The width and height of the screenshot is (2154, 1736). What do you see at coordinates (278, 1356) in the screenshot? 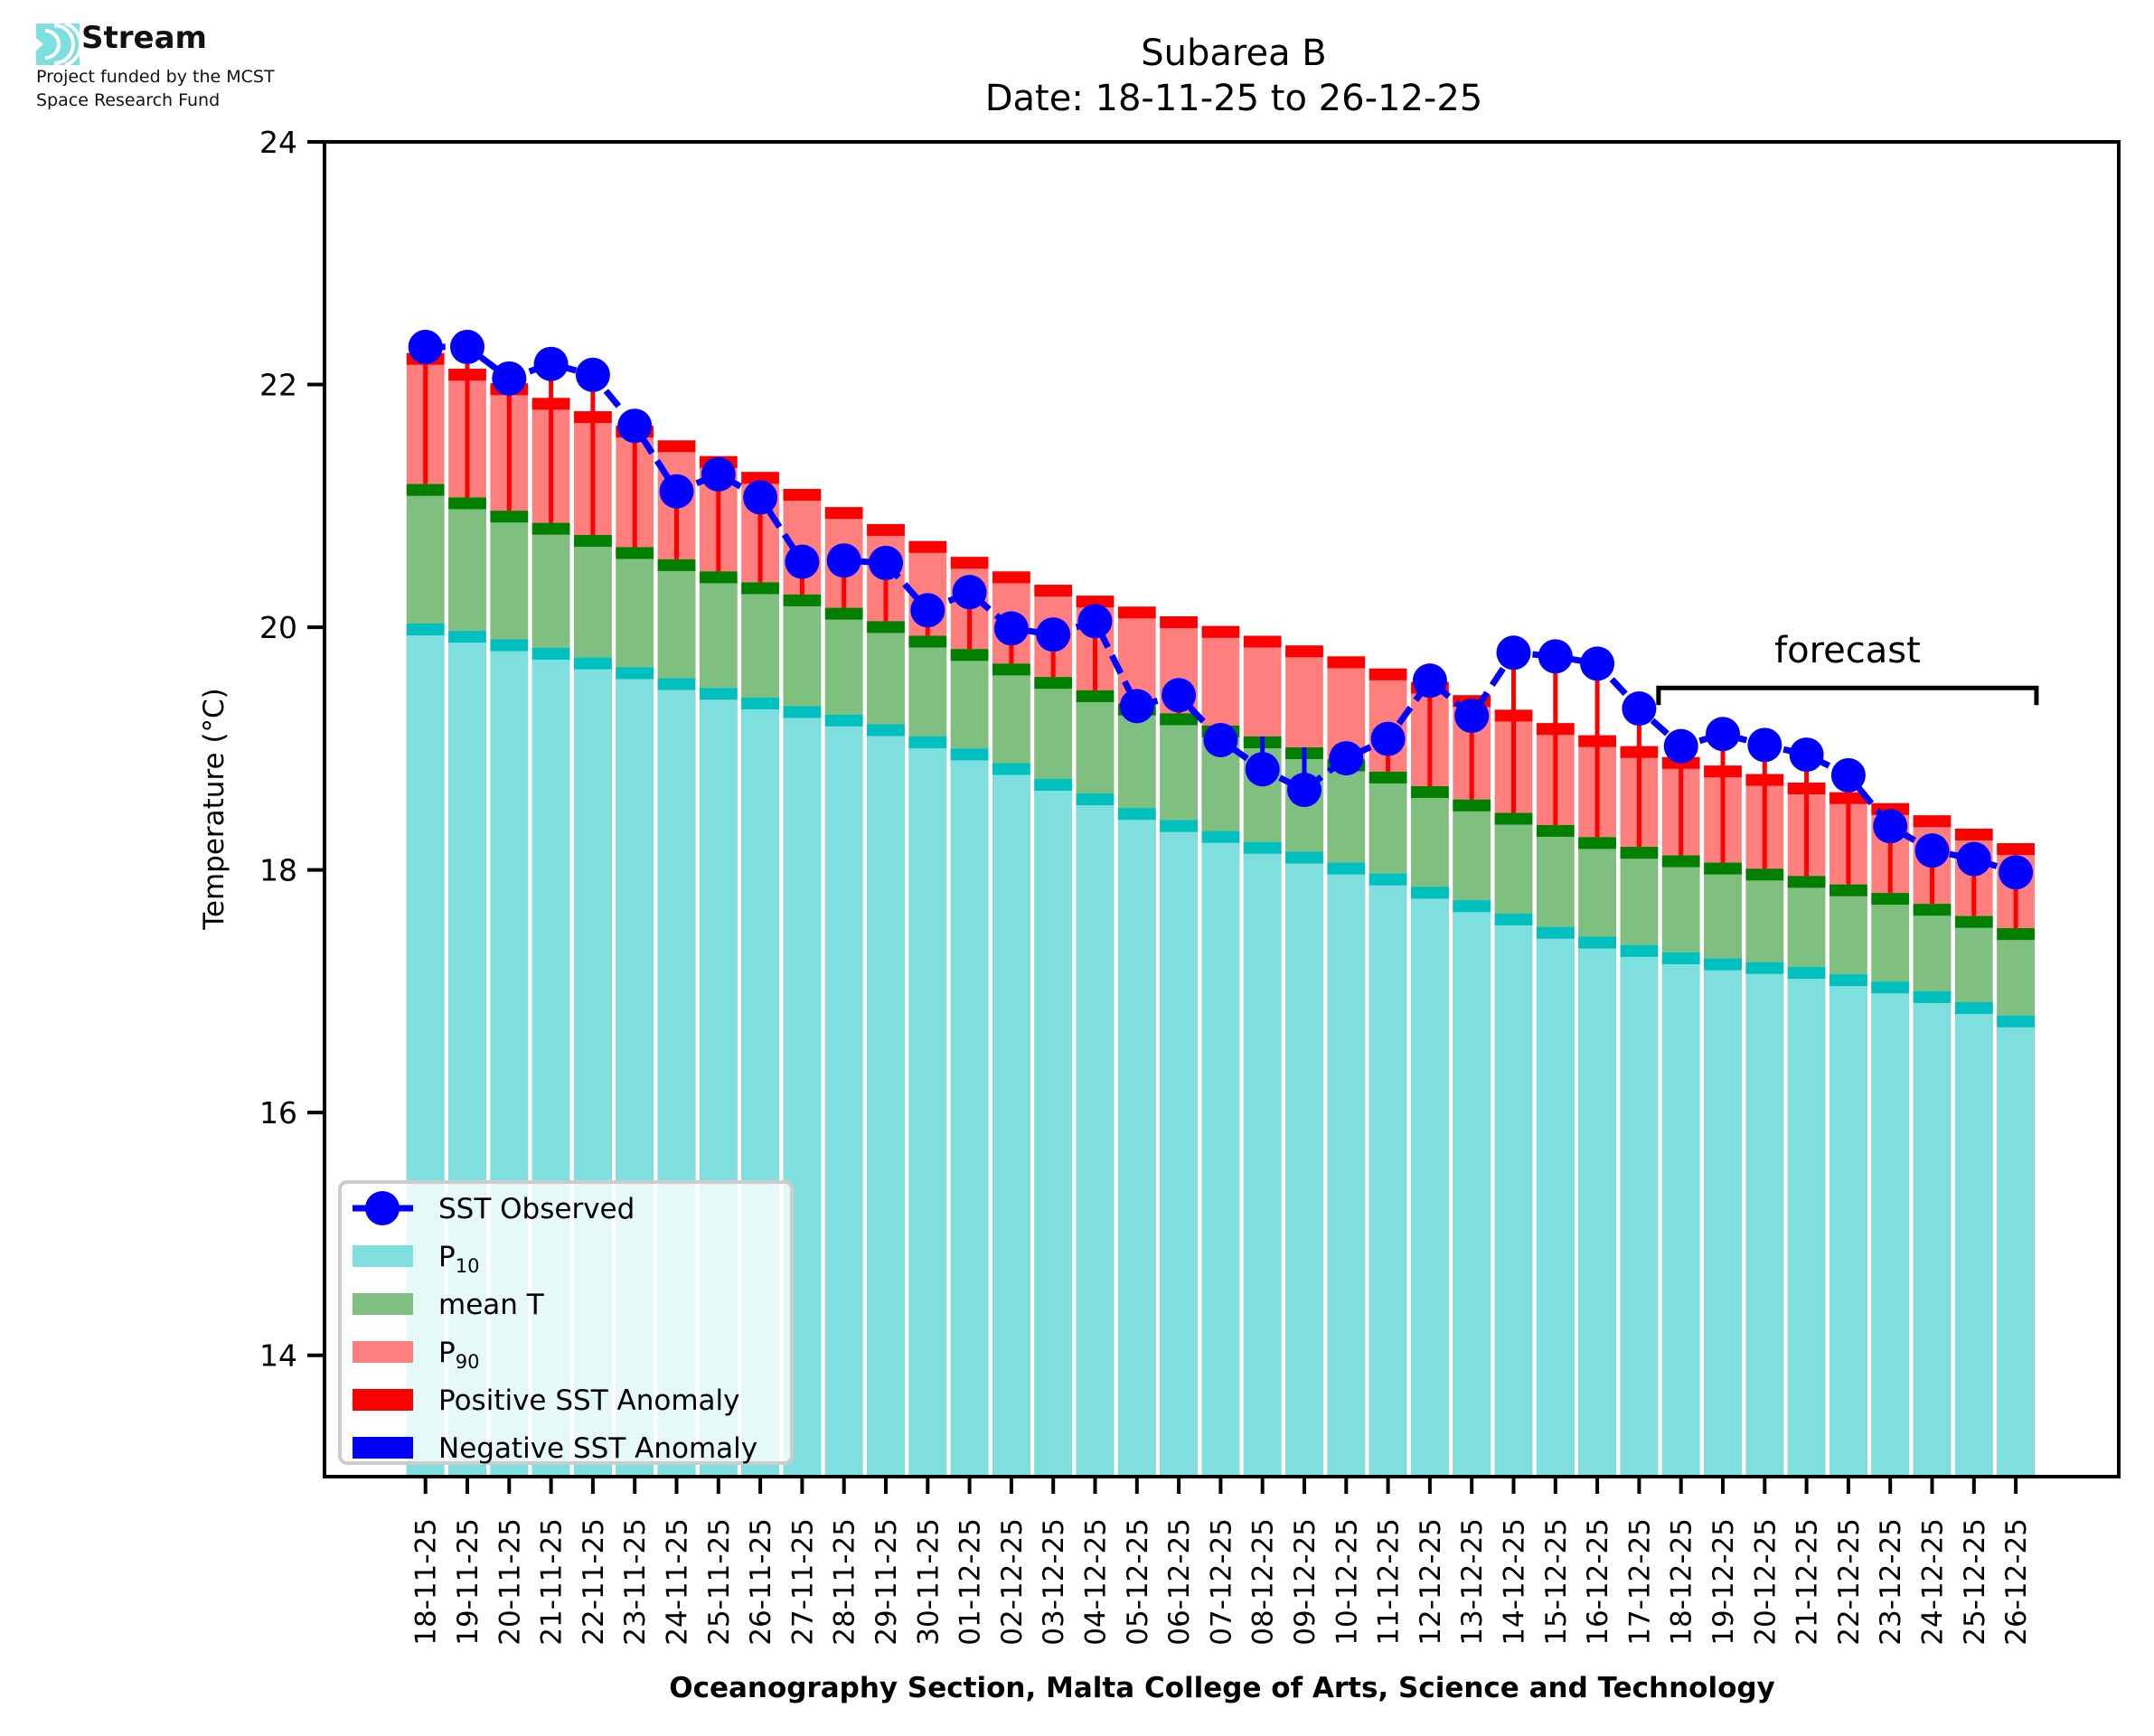
I see `y-tick-label: 14` at bounding box center [278, 1356].